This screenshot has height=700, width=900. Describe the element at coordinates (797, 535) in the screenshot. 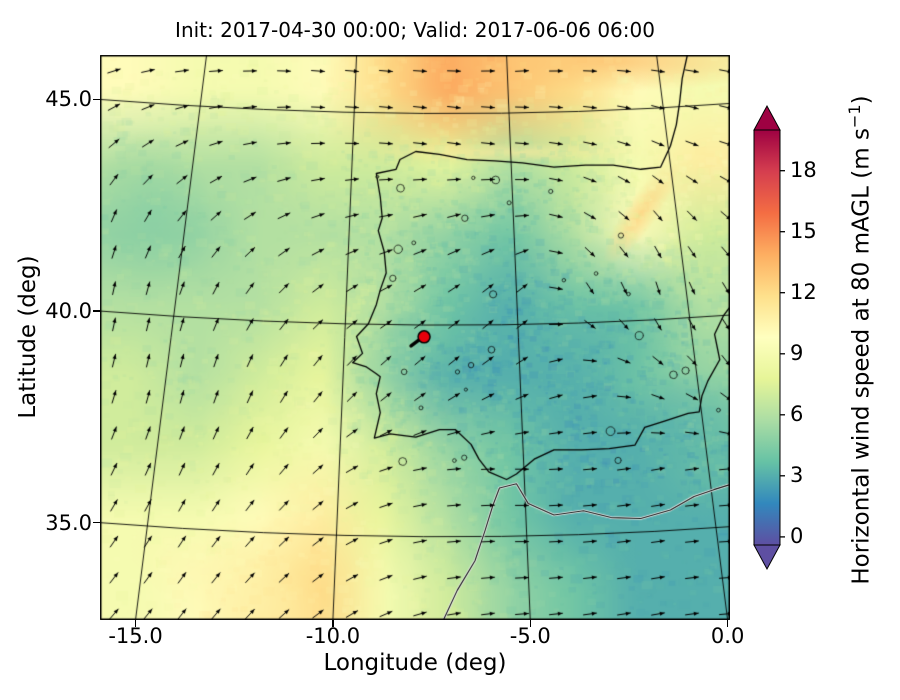

I see `colorbar-tick-label: 0` at that location.